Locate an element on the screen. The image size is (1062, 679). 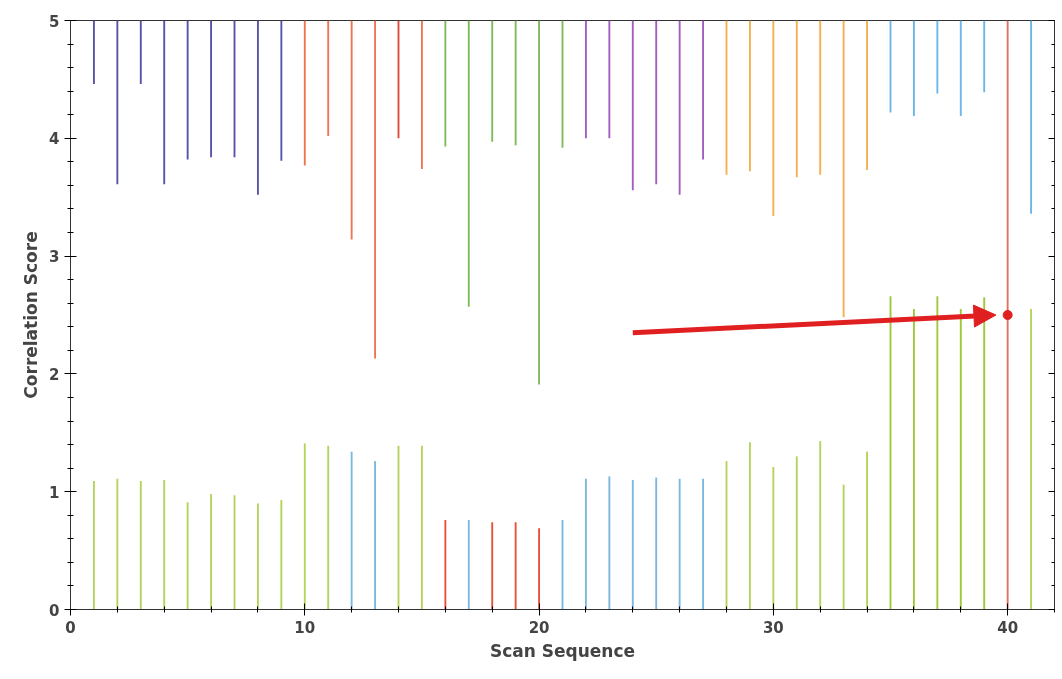
y-tick-label: 3 is located at coordinates (54, 257).